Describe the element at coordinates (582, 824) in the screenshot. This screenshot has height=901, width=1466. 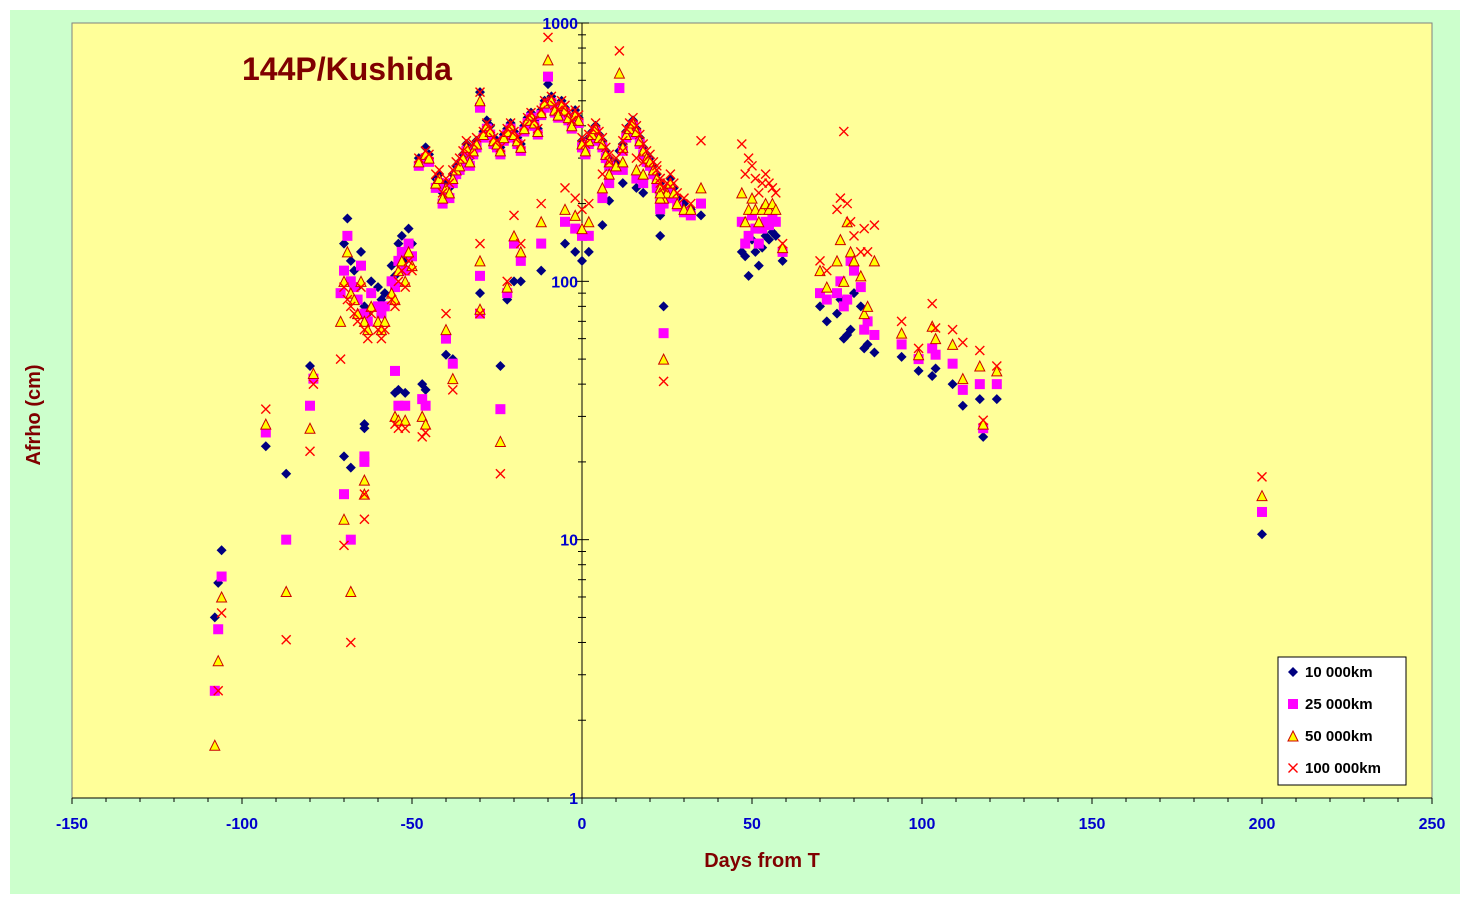
I see `x-tick-label: 0` at that location.